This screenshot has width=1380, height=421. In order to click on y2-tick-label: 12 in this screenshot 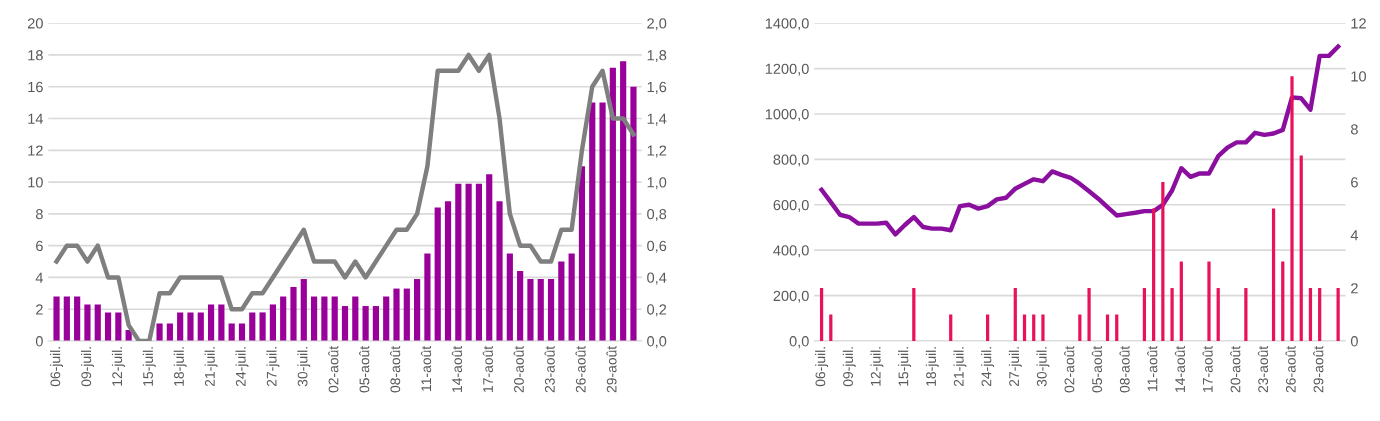, I will do `click(1358, 23)`.